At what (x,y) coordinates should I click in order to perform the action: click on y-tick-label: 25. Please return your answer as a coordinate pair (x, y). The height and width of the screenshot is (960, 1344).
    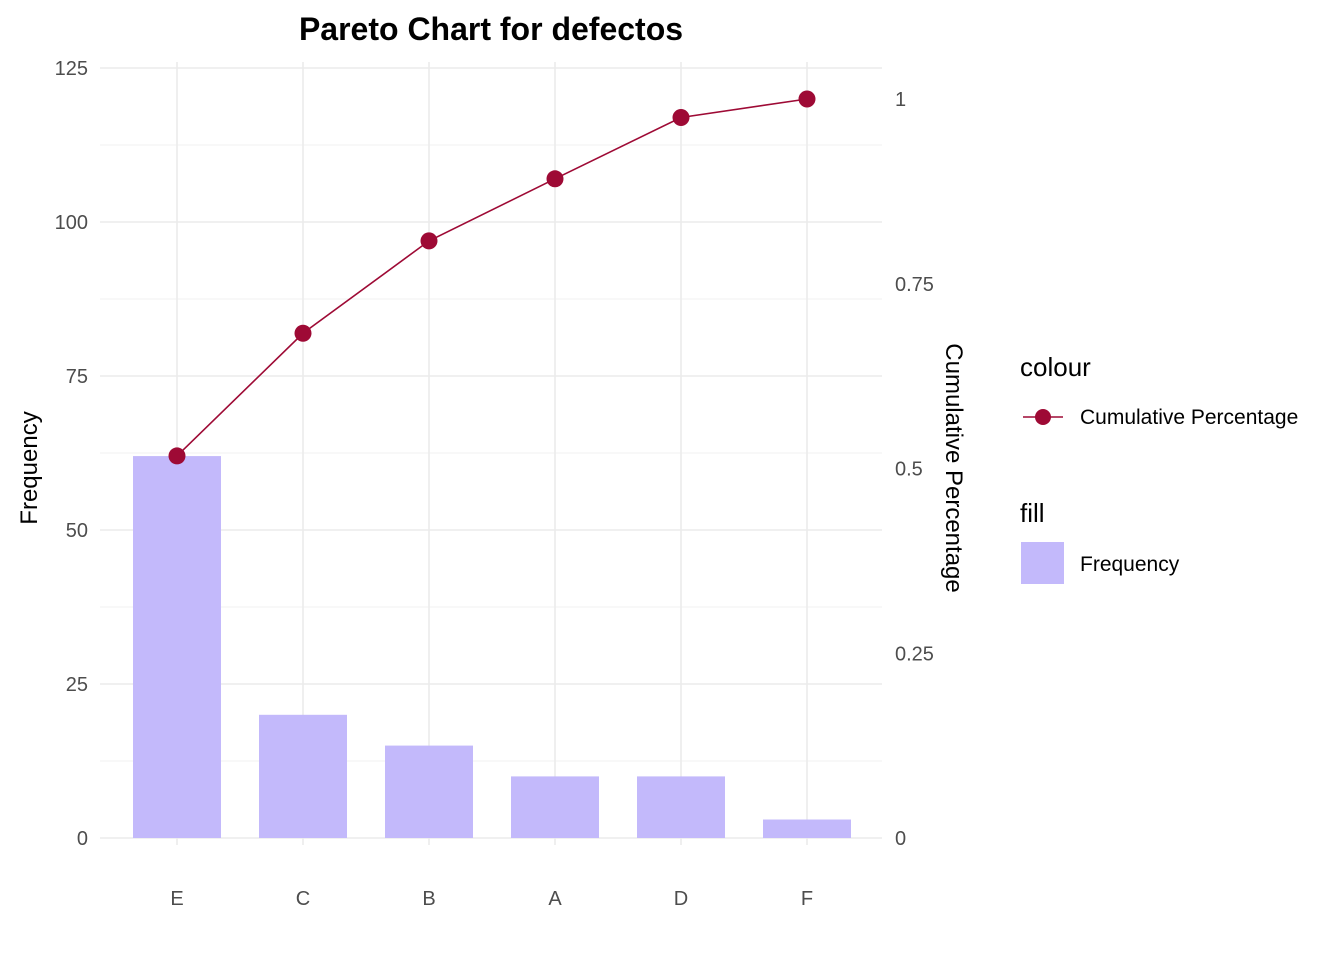
    Looking at the image, I should click on (77, 685).